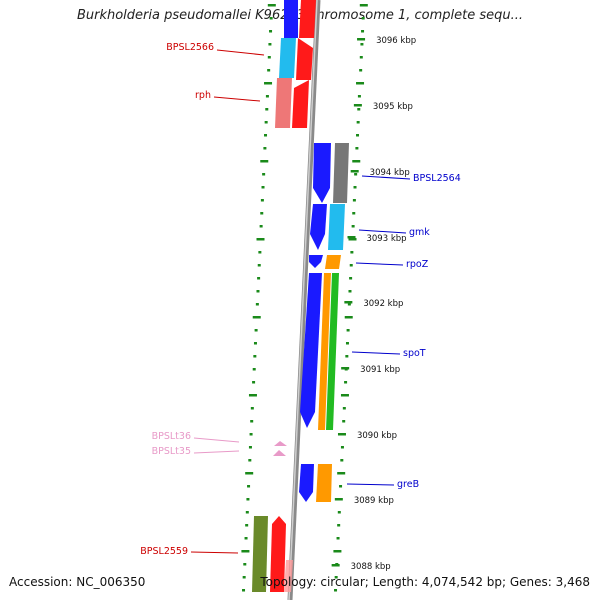 This screenshot has width=600, height=600. I want to click on trna-BPSLt36-marker, so click(280, 443).